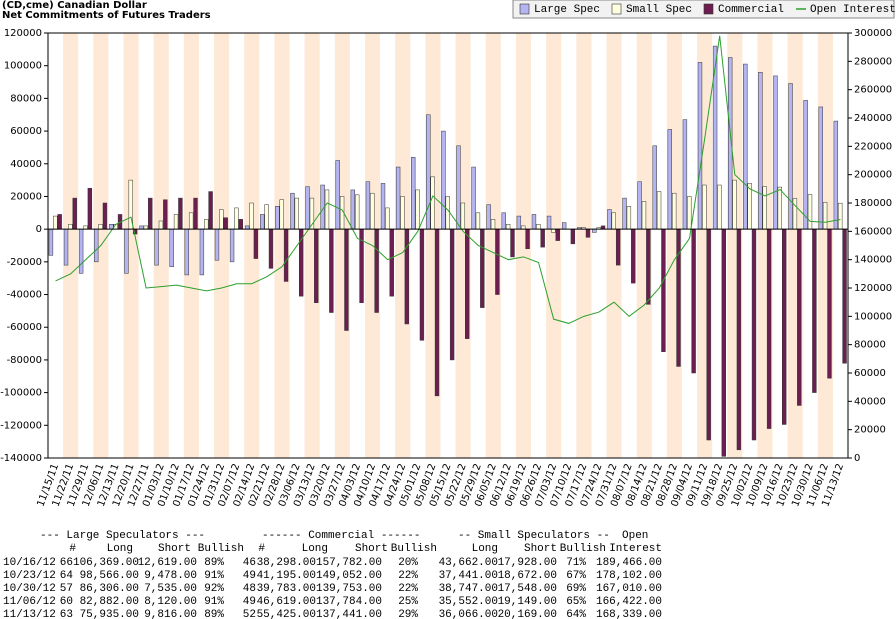 This screenshot has height=619, width=896. What do you see at coordinates (315, 549) in the screenshot?
I see `table-header: Long` at bounding box center [315, 549].